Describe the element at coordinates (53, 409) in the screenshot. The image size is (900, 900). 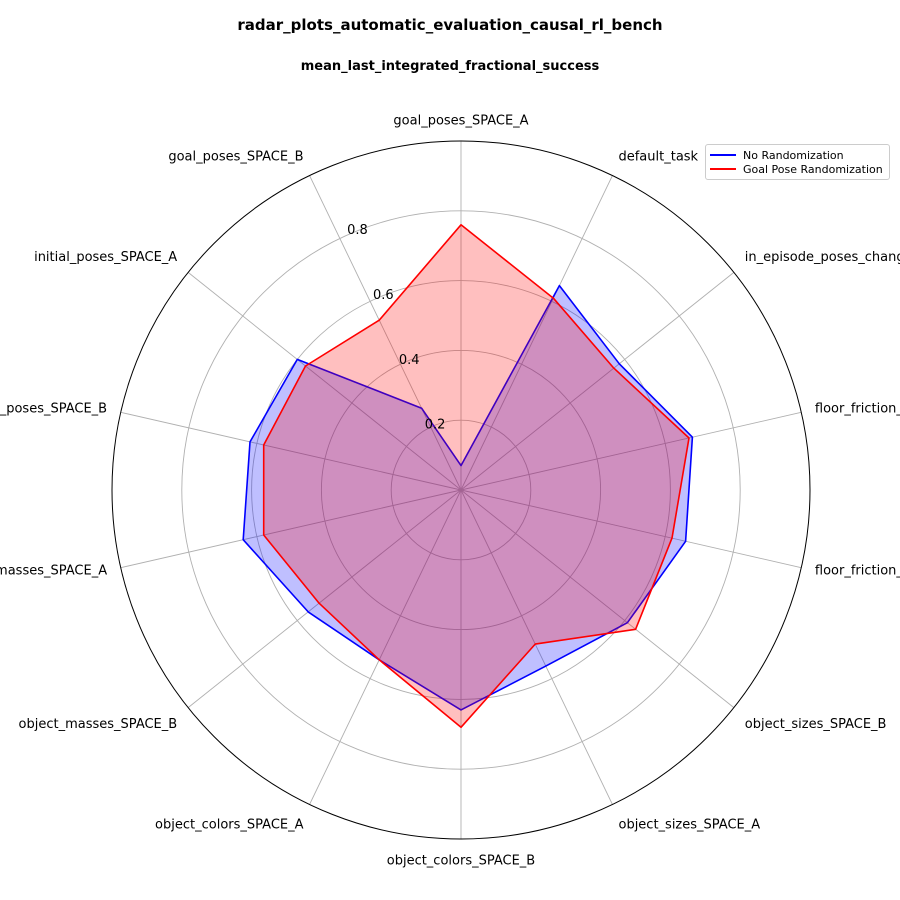
I see `axis-label-initial-poses-space-b: initial_poses_SPACE_B` at that location.